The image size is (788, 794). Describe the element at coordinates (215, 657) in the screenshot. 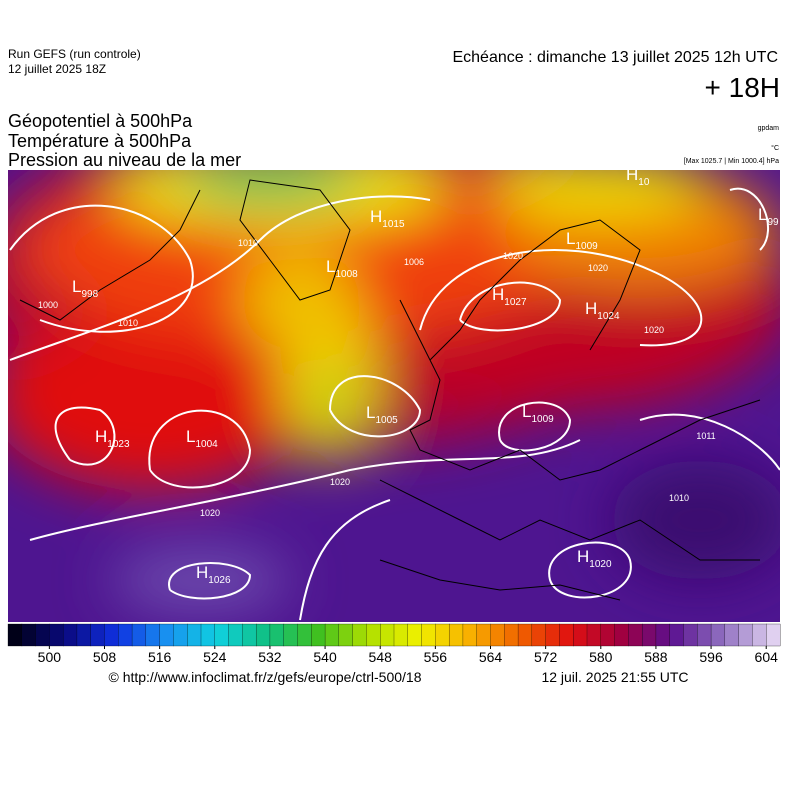

I see `colorbar-tick-label: 524` at that location.